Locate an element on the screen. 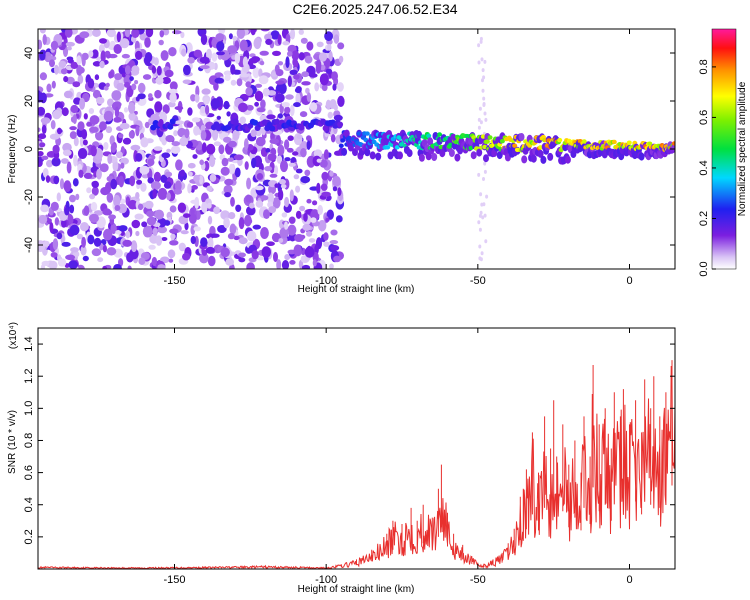 Image resolution: width=750 pixels, height=600 pixels. x-tick-label: -100 is located at coordinates (326, 281).